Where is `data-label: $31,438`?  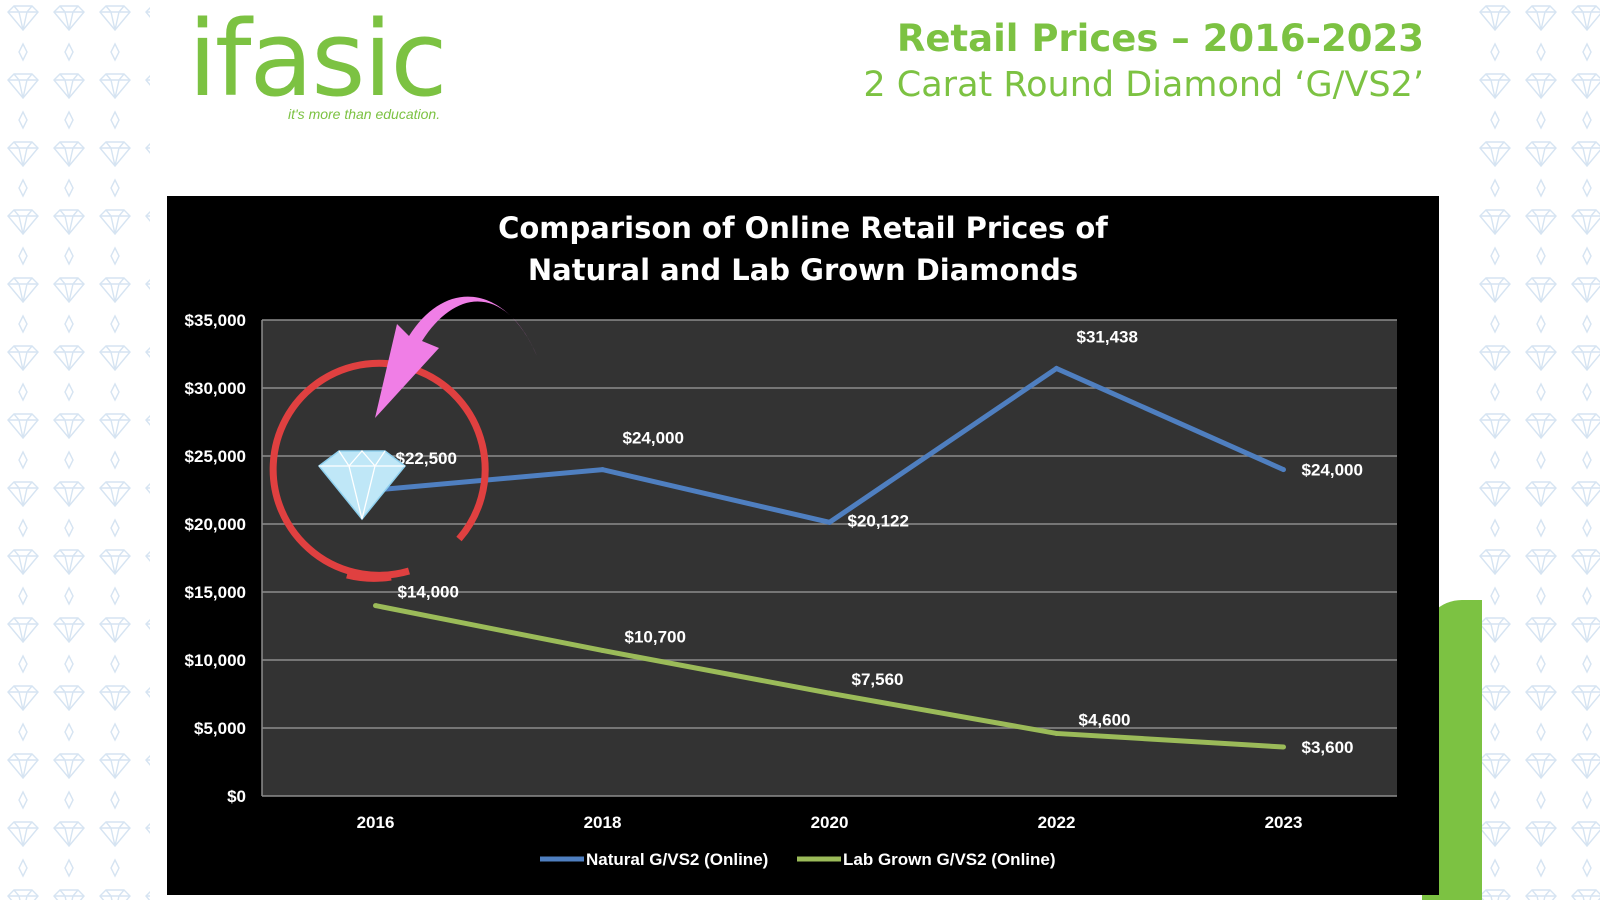
data-label: $31,438 is located at coordinates (1107, 336).